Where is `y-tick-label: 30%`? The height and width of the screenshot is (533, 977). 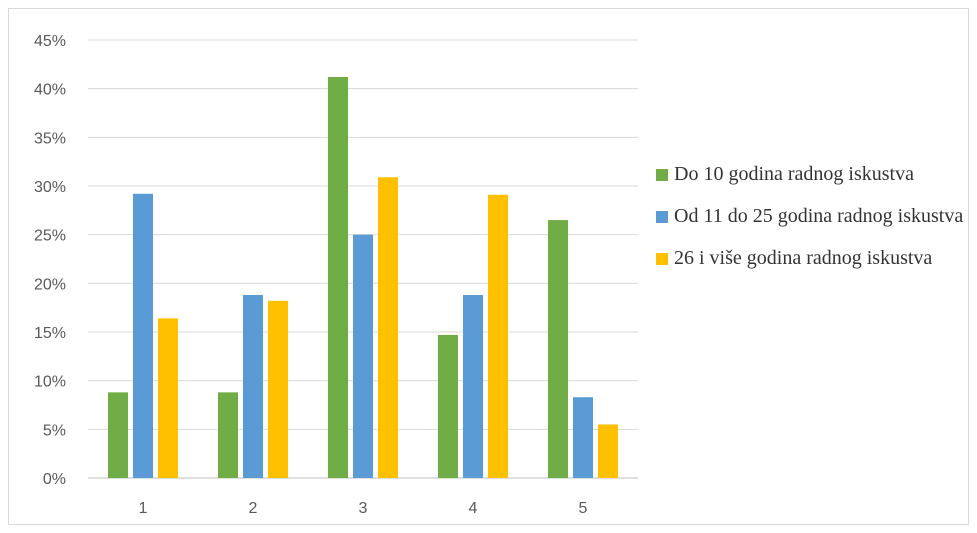 y-tick-label: 30% is located at coordinates (50, 187).